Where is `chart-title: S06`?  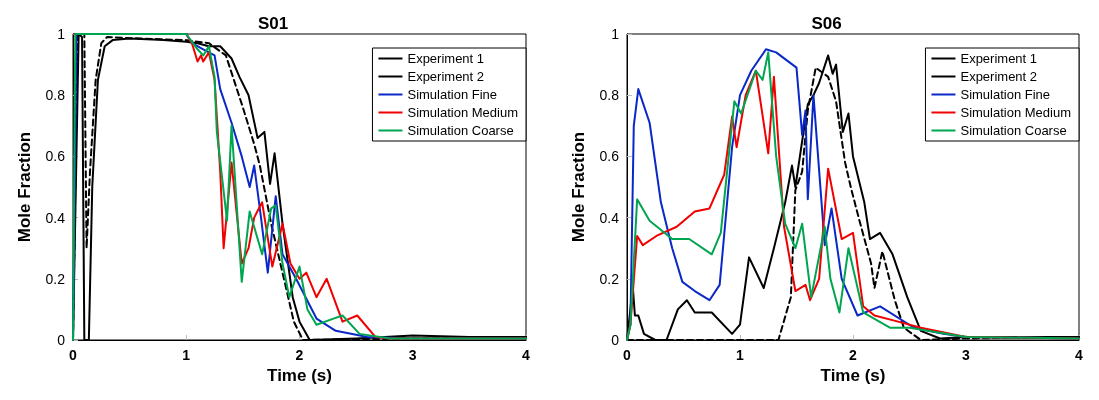
chart-title: S06 is located at coordinates (826, 23).